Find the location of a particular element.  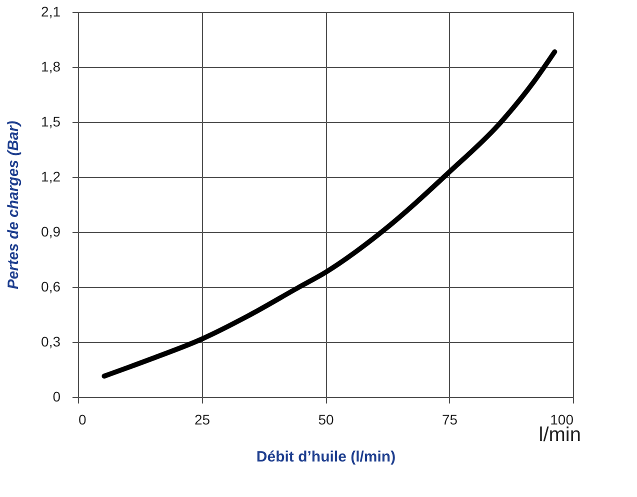

y-tick-label: 1,2 is located at coordinates (51, 176).